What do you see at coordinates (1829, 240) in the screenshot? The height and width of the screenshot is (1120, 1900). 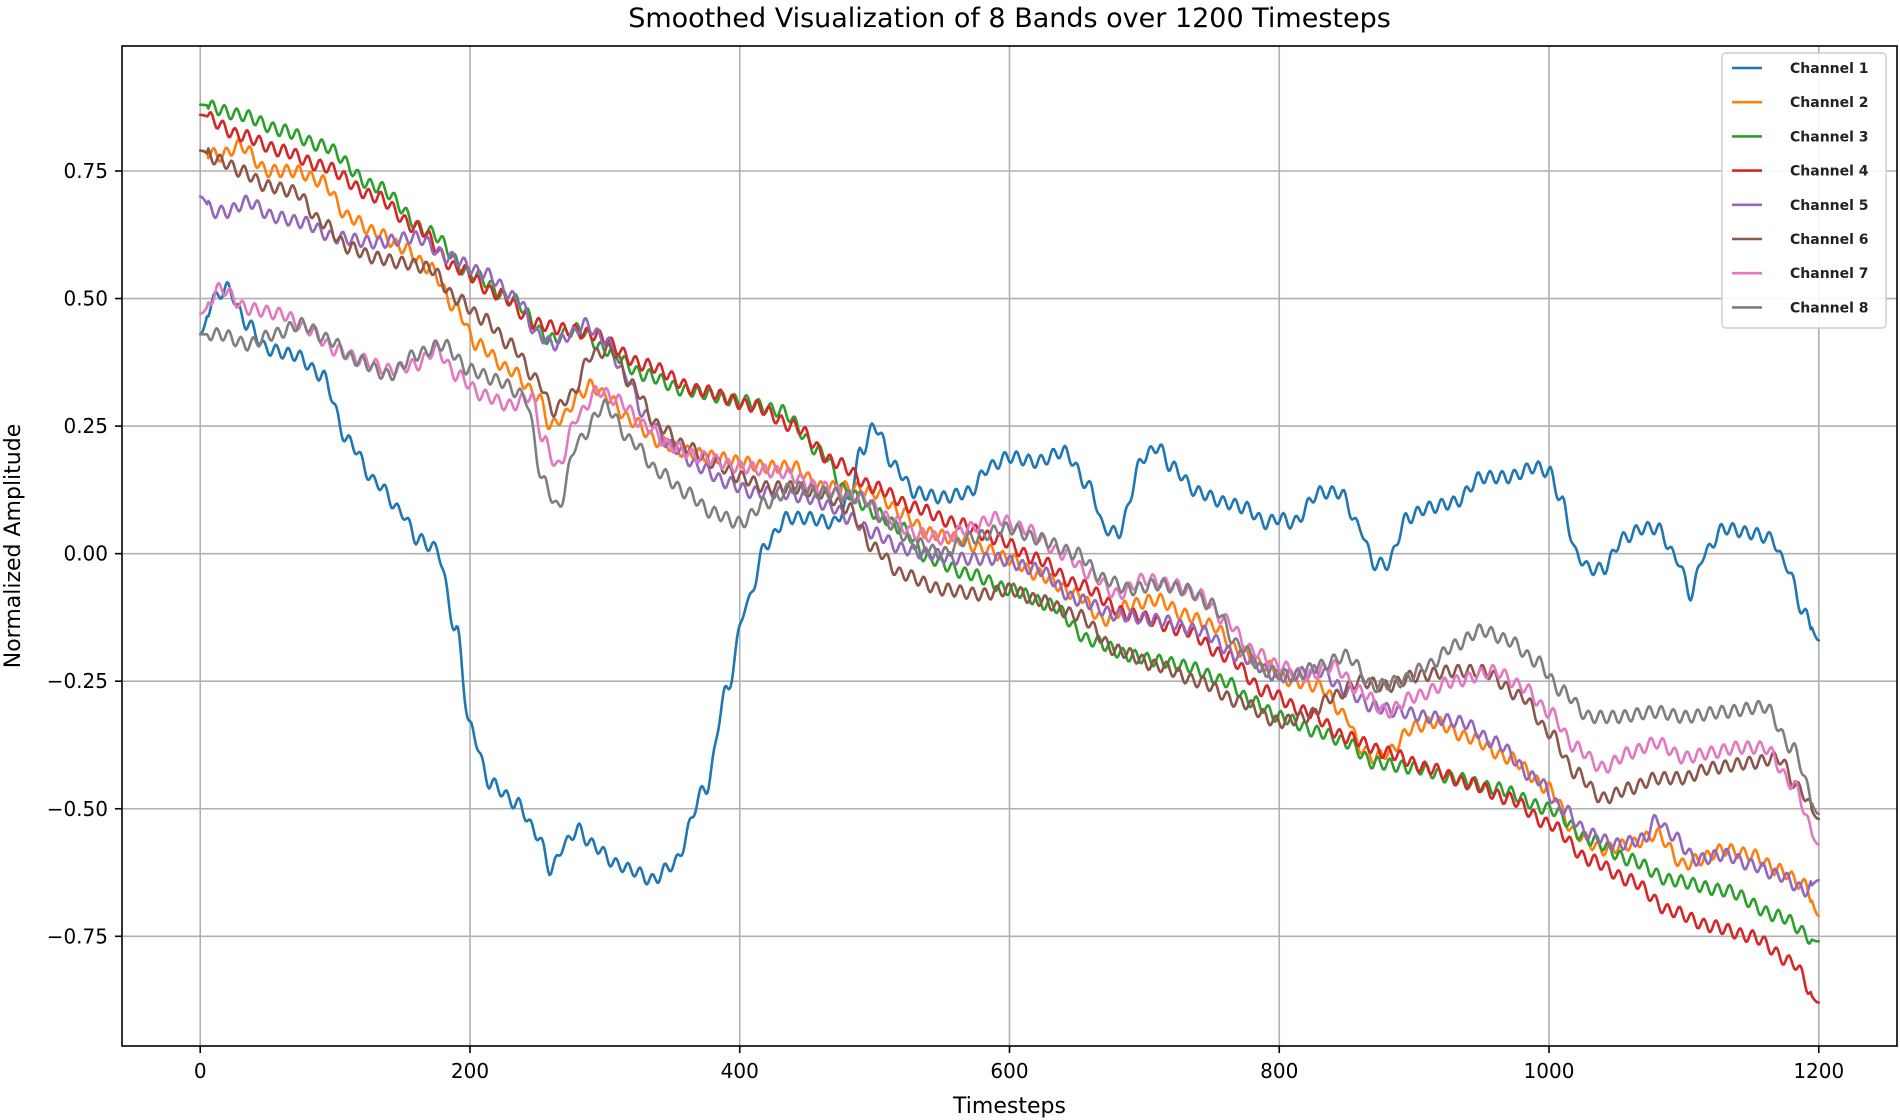 I see `legend-label: Channel 6` at bounding box center [1829, 240].